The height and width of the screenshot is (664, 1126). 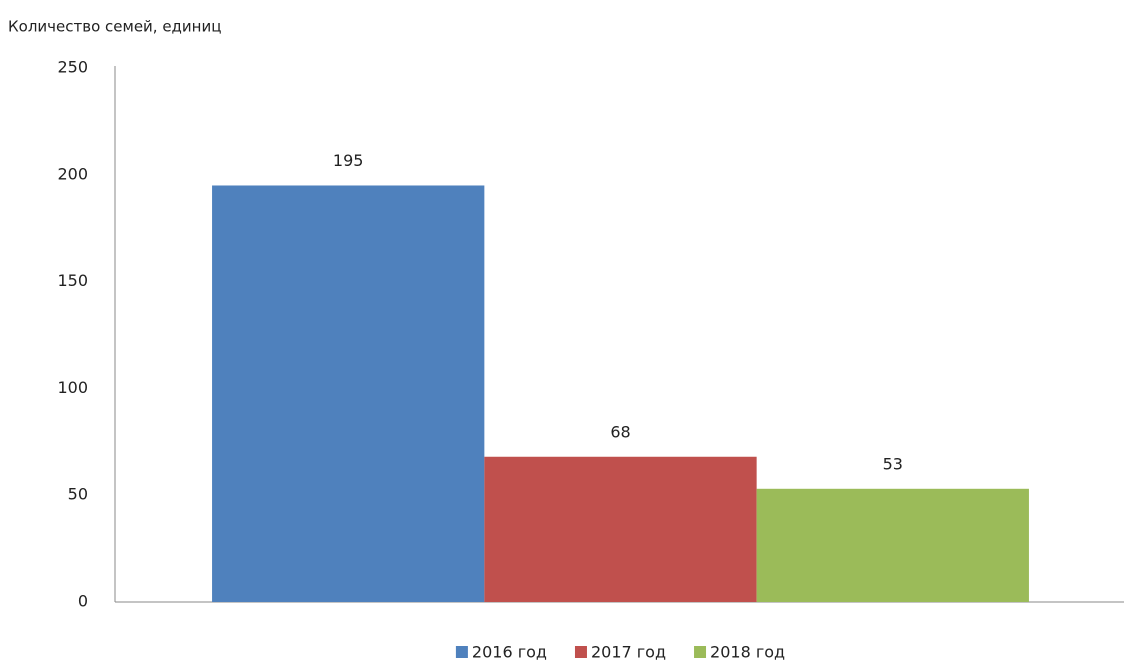 What do you see at coordinates (893, 463) in the screenshot?
I see `data-label: 53` at bounding box center [893, 463].